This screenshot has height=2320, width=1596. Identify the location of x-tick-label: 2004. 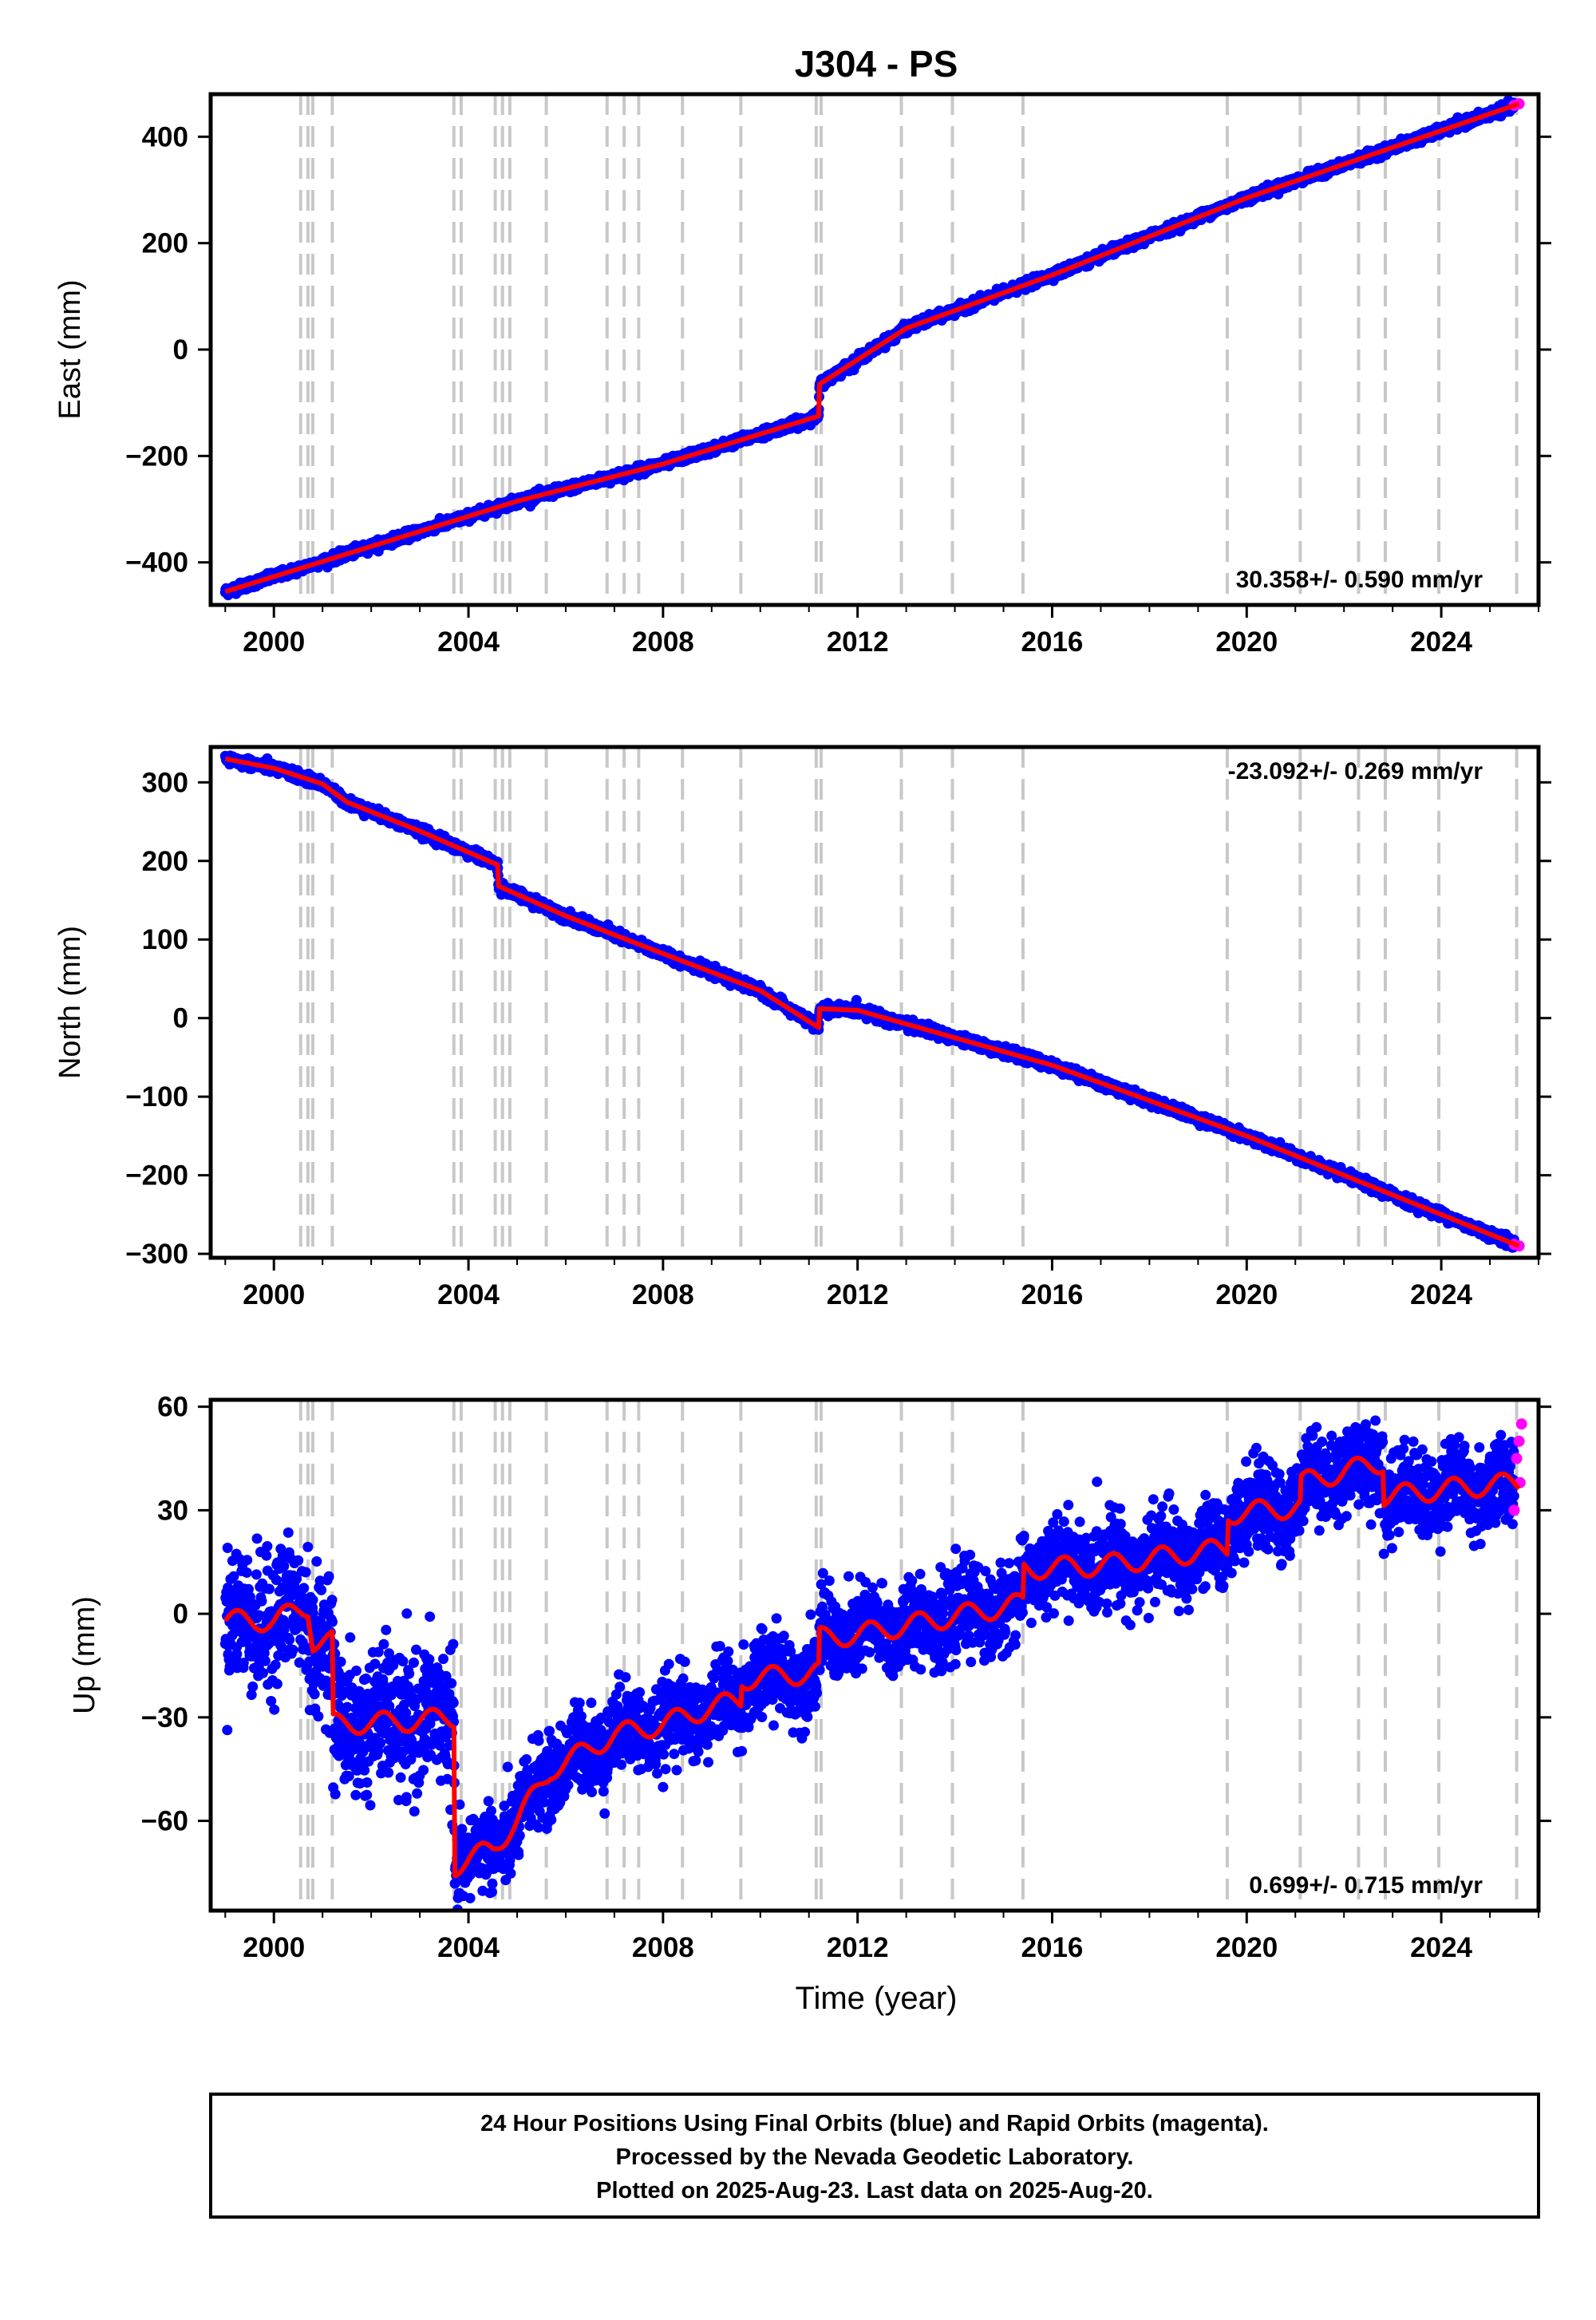
(469, 642).